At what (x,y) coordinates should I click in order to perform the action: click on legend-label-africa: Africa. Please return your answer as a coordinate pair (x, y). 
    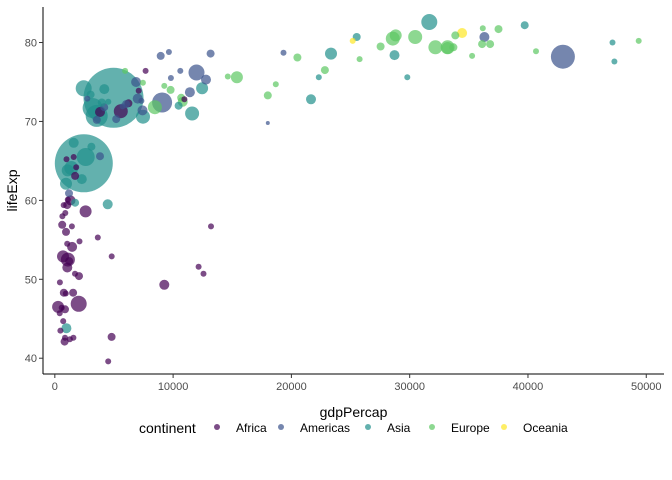
    Looking at the image, I should click on (251, 428).